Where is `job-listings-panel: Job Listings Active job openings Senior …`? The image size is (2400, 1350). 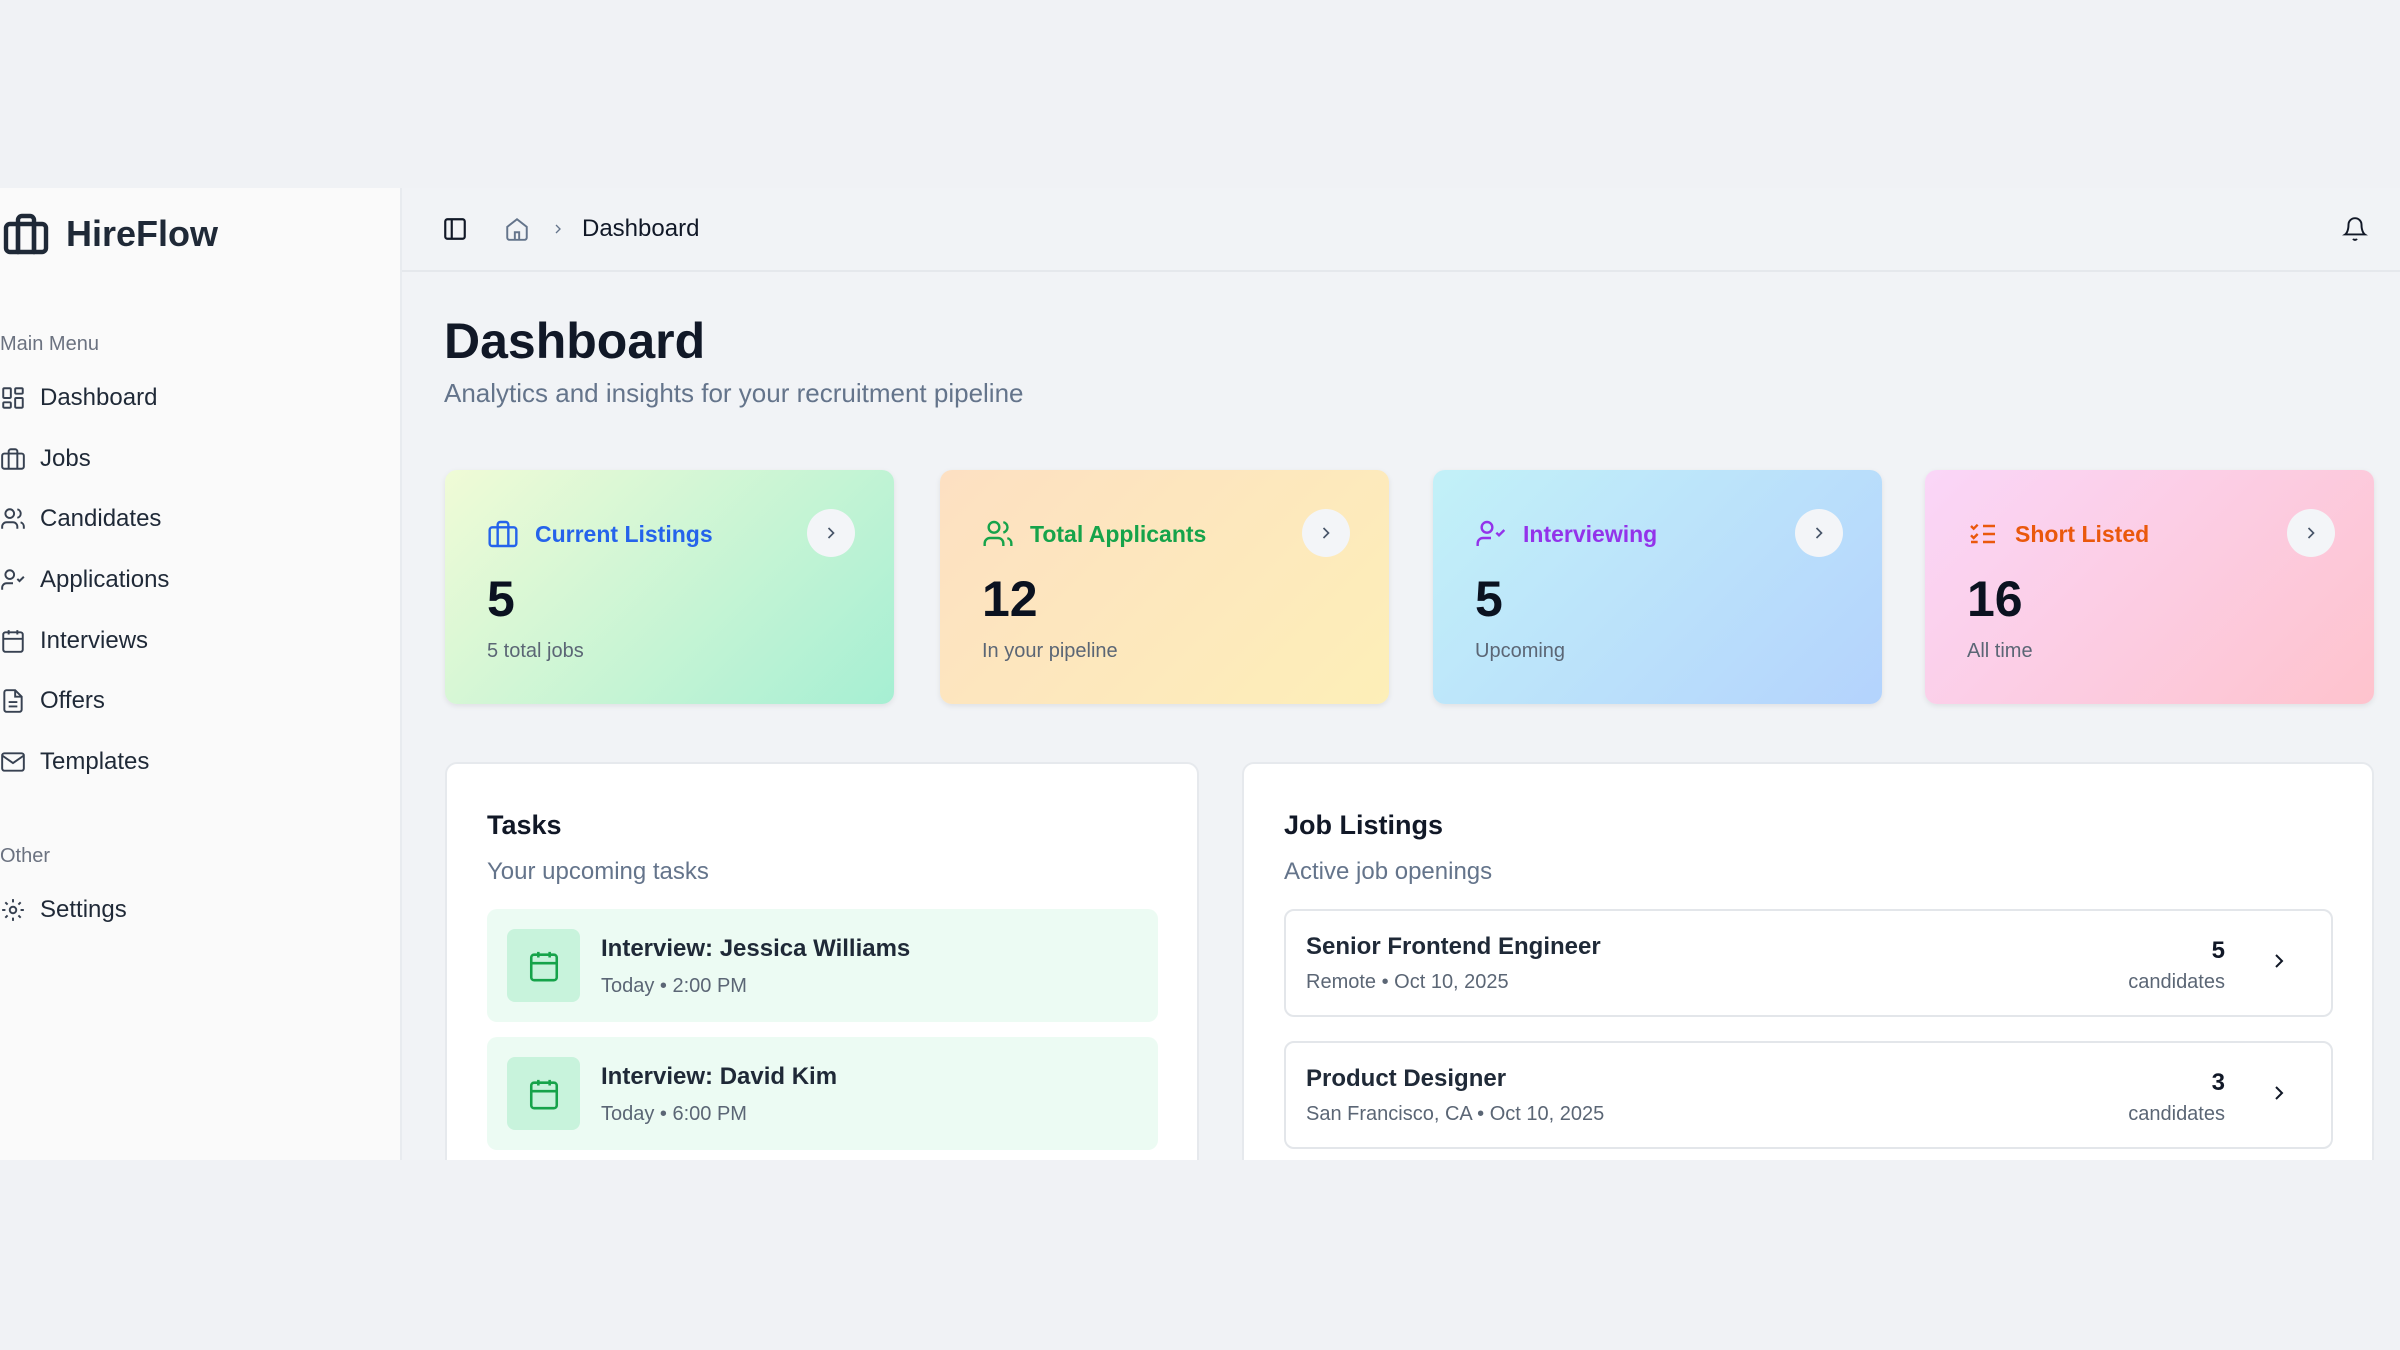
job-listings-panel: Job Listings Active job openings Senior … is located at coordinates (1808, 961).